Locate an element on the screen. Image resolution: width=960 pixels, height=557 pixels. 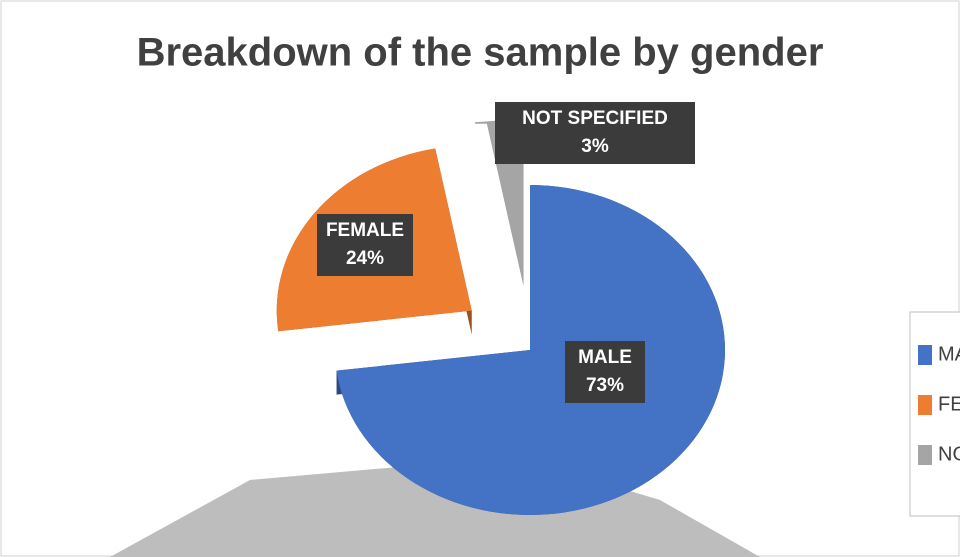
data-label: 73% is located at coordinates (605, 385).